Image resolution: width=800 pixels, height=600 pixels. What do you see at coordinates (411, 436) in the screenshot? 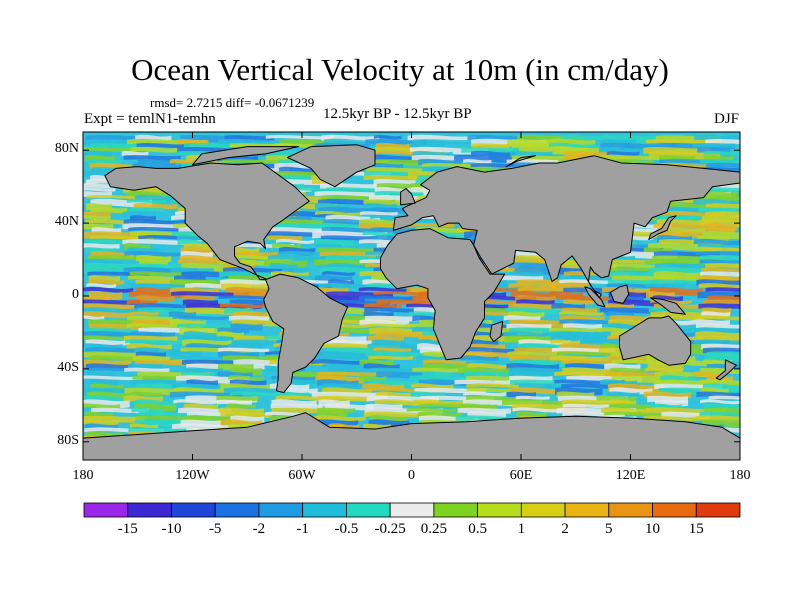
I see `antarctica-landmass` at bounding box center [411, 436].